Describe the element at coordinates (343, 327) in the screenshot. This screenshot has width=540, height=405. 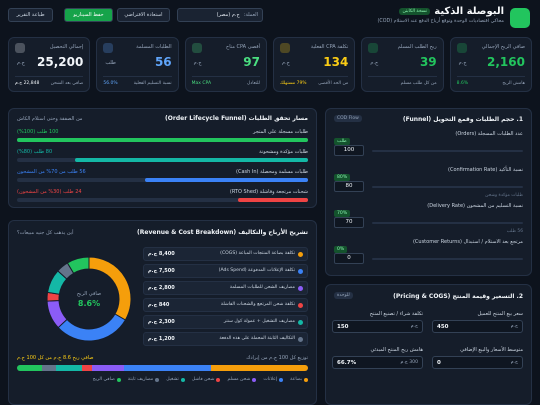
I see `field-value: 150` at that location.